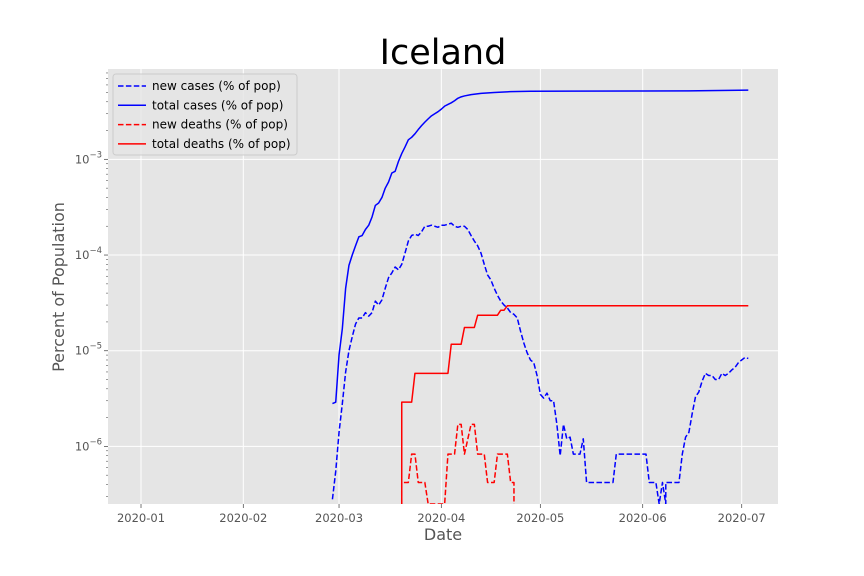 The width and height of the screenshot is (864, 576). What do you see at coordinates (141, 518) in the screenshot?
I see `x-tick-label: 2020-01` at bounding box center [141, 518].